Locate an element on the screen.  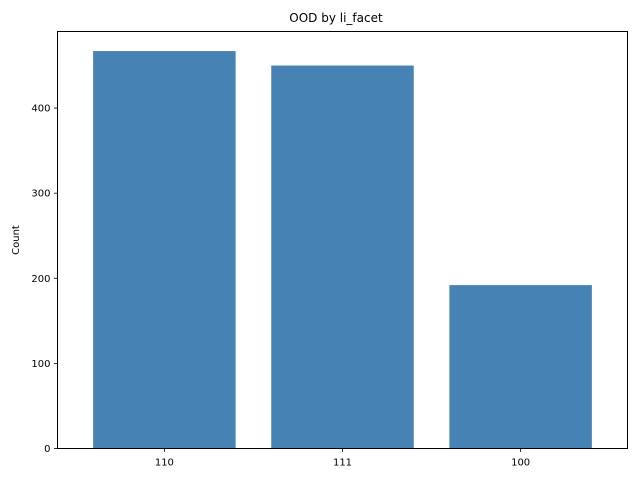
y-tick-label-100: 100 is located at coordinates (40, 364).